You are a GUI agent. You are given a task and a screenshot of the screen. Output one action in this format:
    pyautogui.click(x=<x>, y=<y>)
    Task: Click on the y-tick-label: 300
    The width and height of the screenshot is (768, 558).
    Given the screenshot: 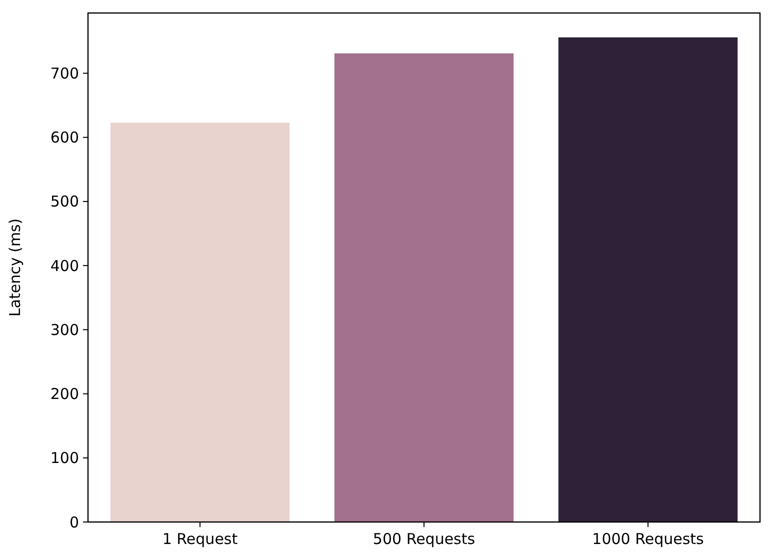 What is the action you would take?
    pyautogui.click(x=64, y=329)
    